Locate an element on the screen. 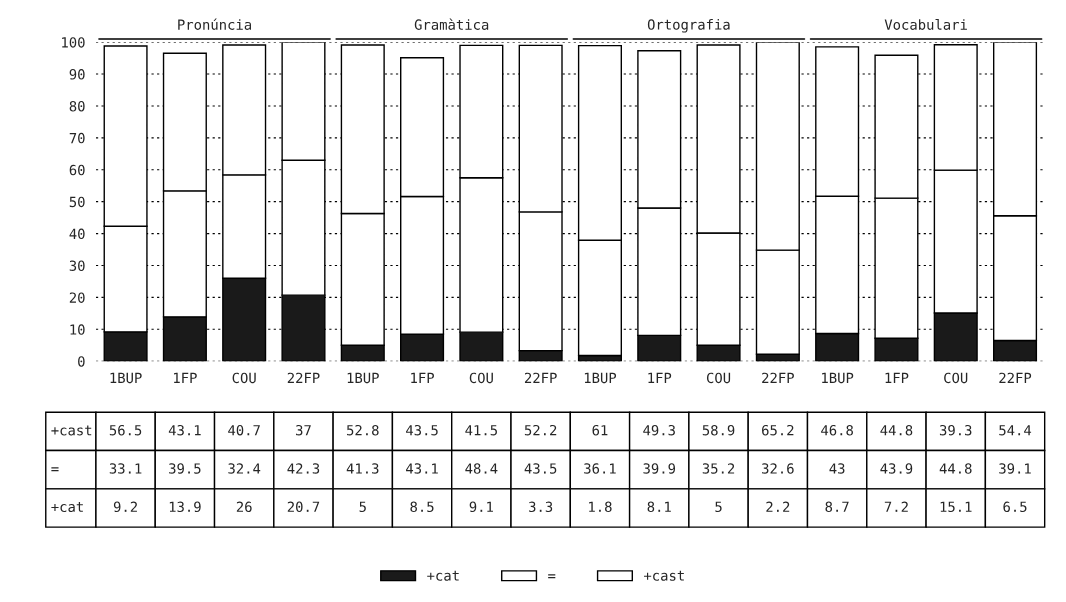  data-label: 49.3 is located at coordinates (659, 430).